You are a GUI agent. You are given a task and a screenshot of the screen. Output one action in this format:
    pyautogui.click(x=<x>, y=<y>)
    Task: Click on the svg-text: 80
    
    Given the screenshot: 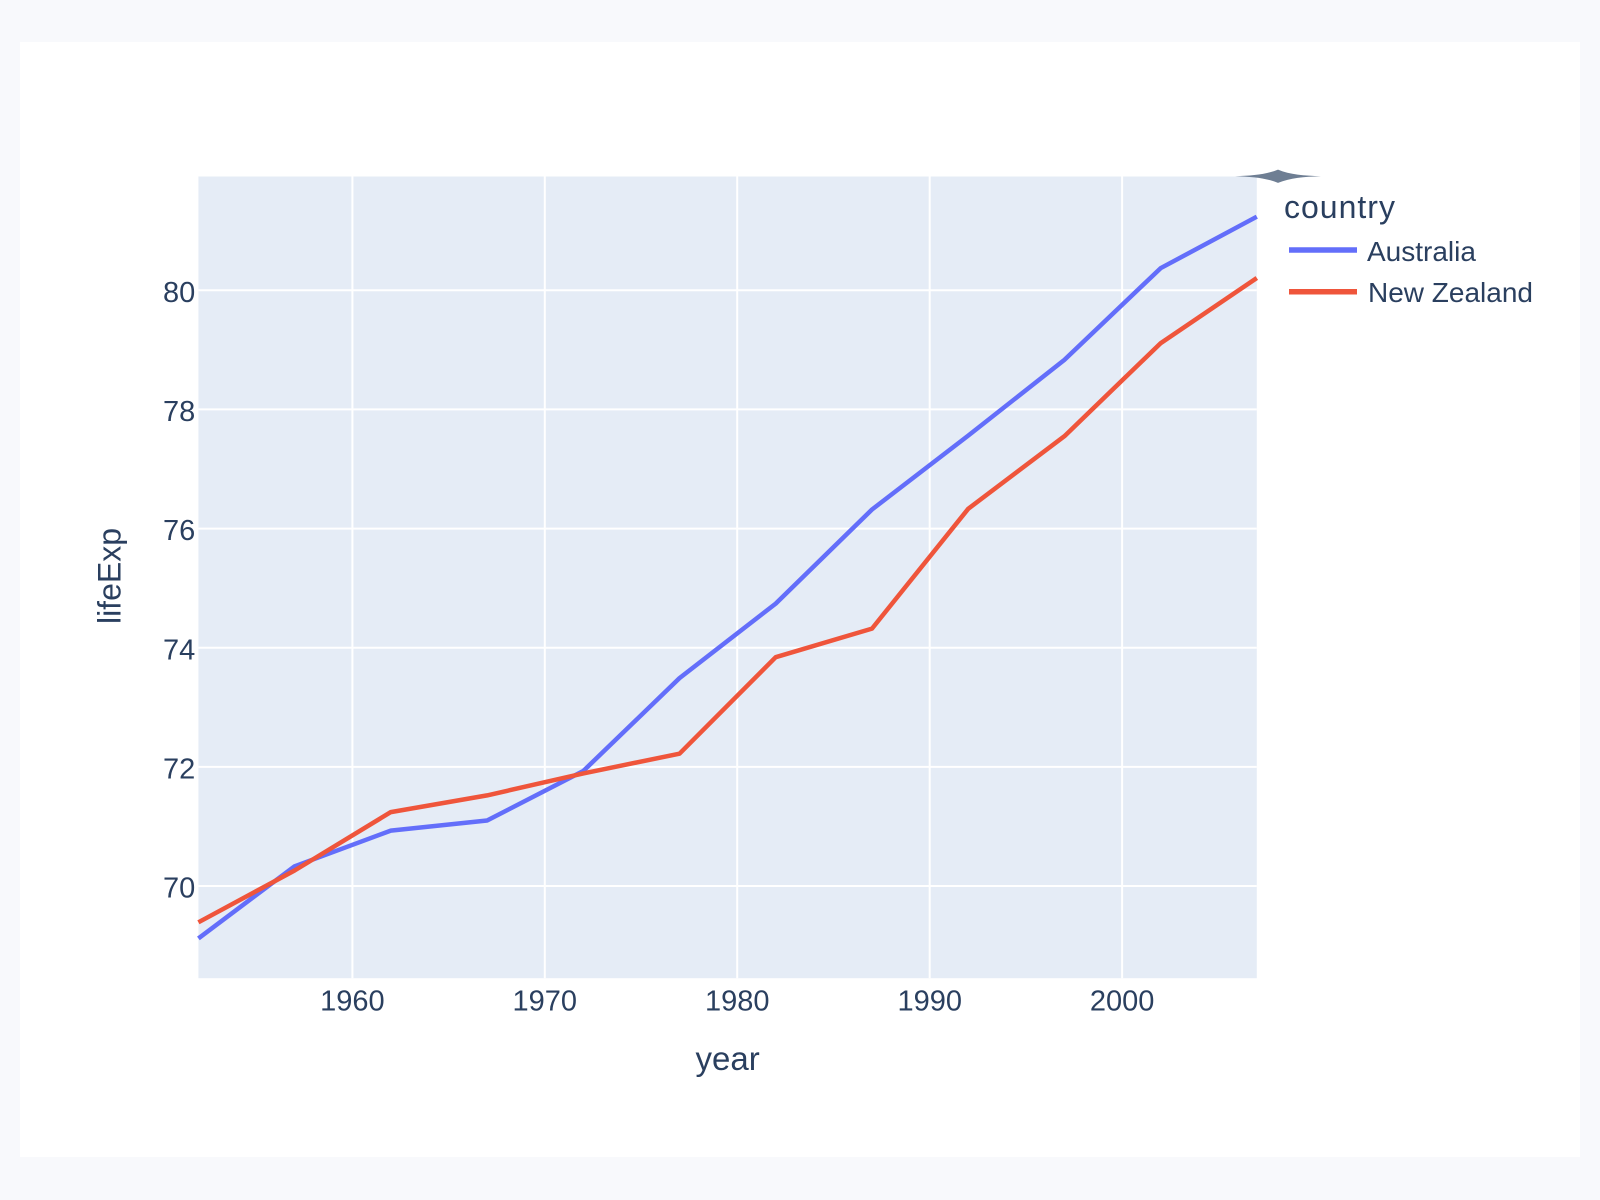 What is the action you would take?
    pyautogui.click(x=179, y=293)
    